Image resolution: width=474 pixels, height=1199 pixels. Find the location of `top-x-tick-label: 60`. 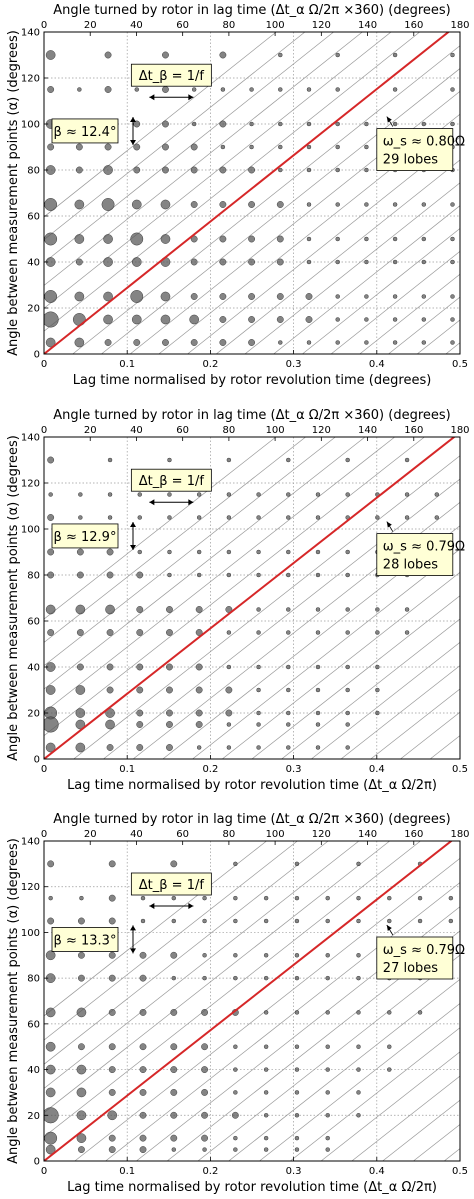

top-x-tick-label: 60 is located at coordinates (182, 834).